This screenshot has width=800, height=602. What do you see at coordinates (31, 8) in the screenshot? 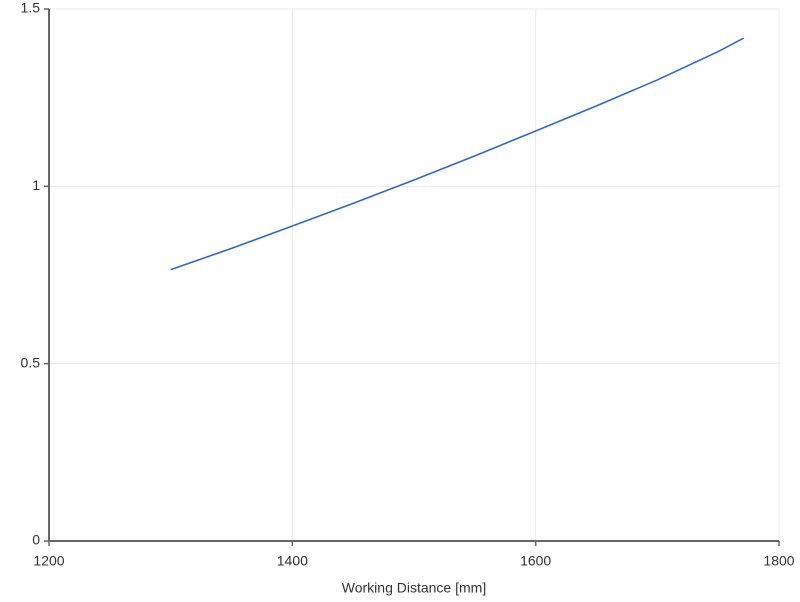
I see `y-tick-label: 1.5` at bounding box center [31, 8].